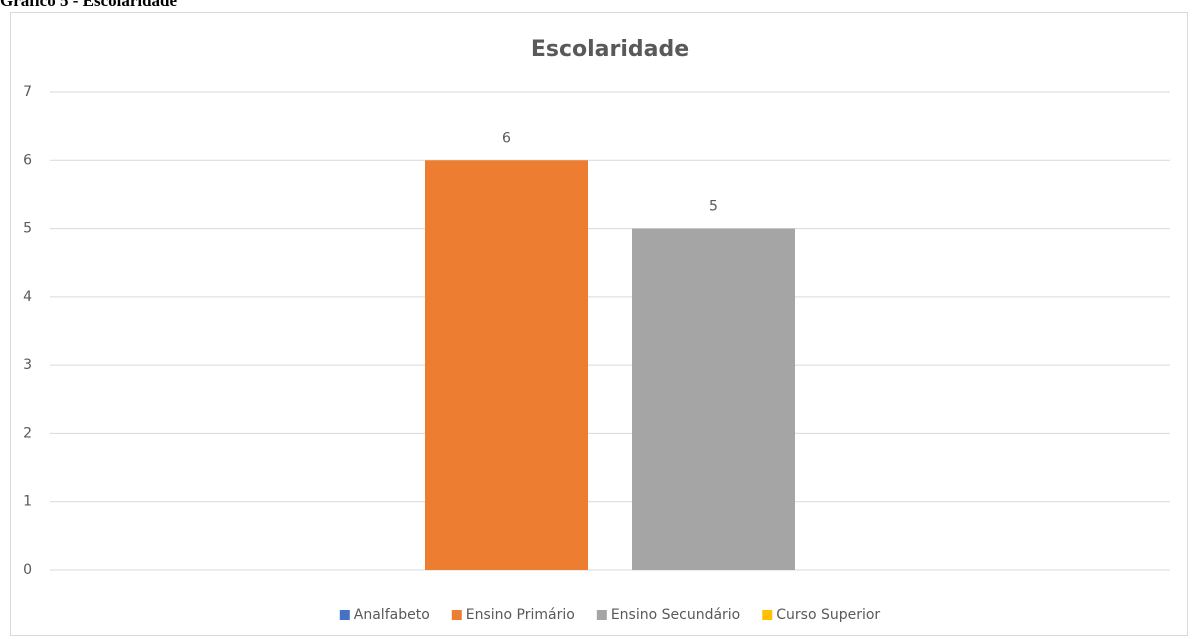 The height and width of the screenshot is (639, 1196). What do you see at coordinates (713, 207) in the screenshot?
I see `data-label: 5` at bounding box center [713, 207].